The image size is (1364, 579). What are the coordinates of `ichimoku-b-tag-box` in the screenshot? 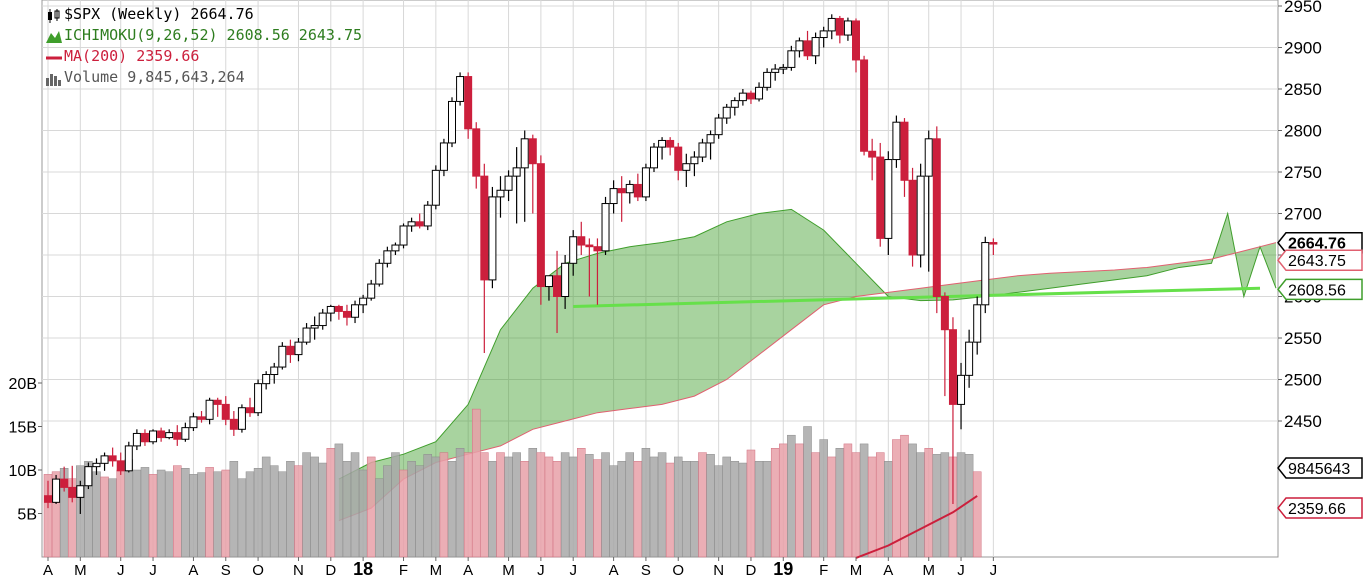 It's located at (1320, 289).